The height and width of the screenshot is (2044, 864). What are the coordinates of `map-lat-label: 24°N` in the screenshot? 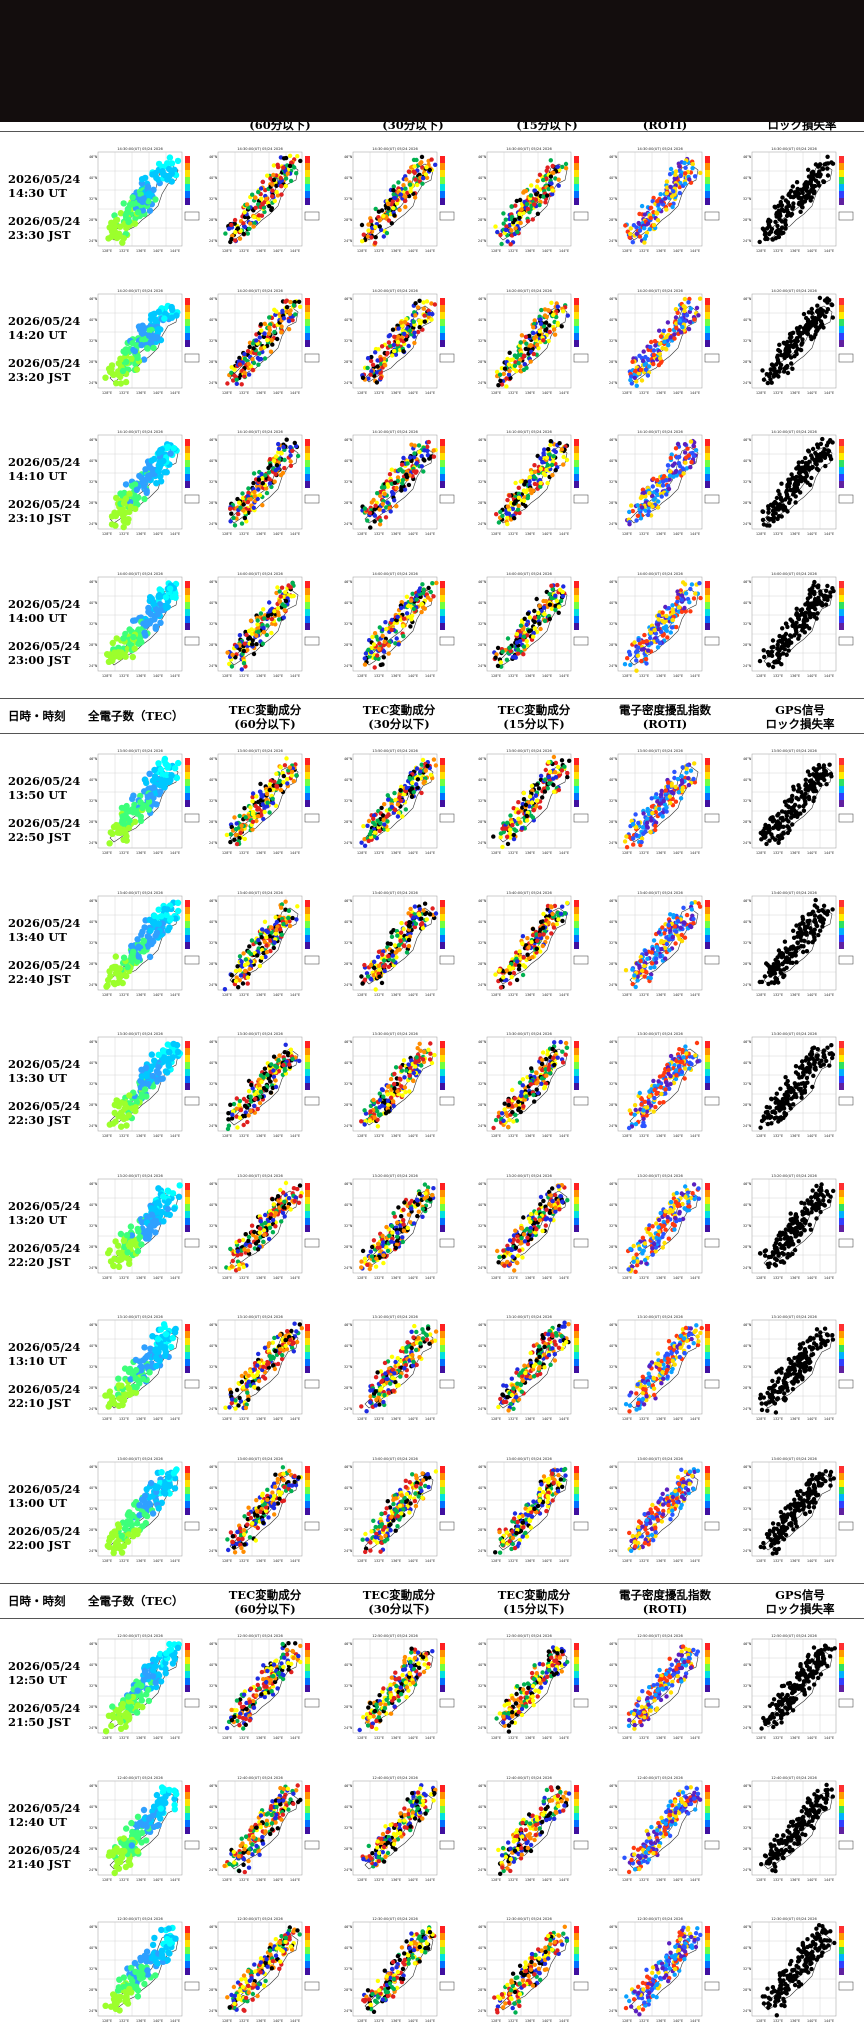 It's located at (482, 1551).